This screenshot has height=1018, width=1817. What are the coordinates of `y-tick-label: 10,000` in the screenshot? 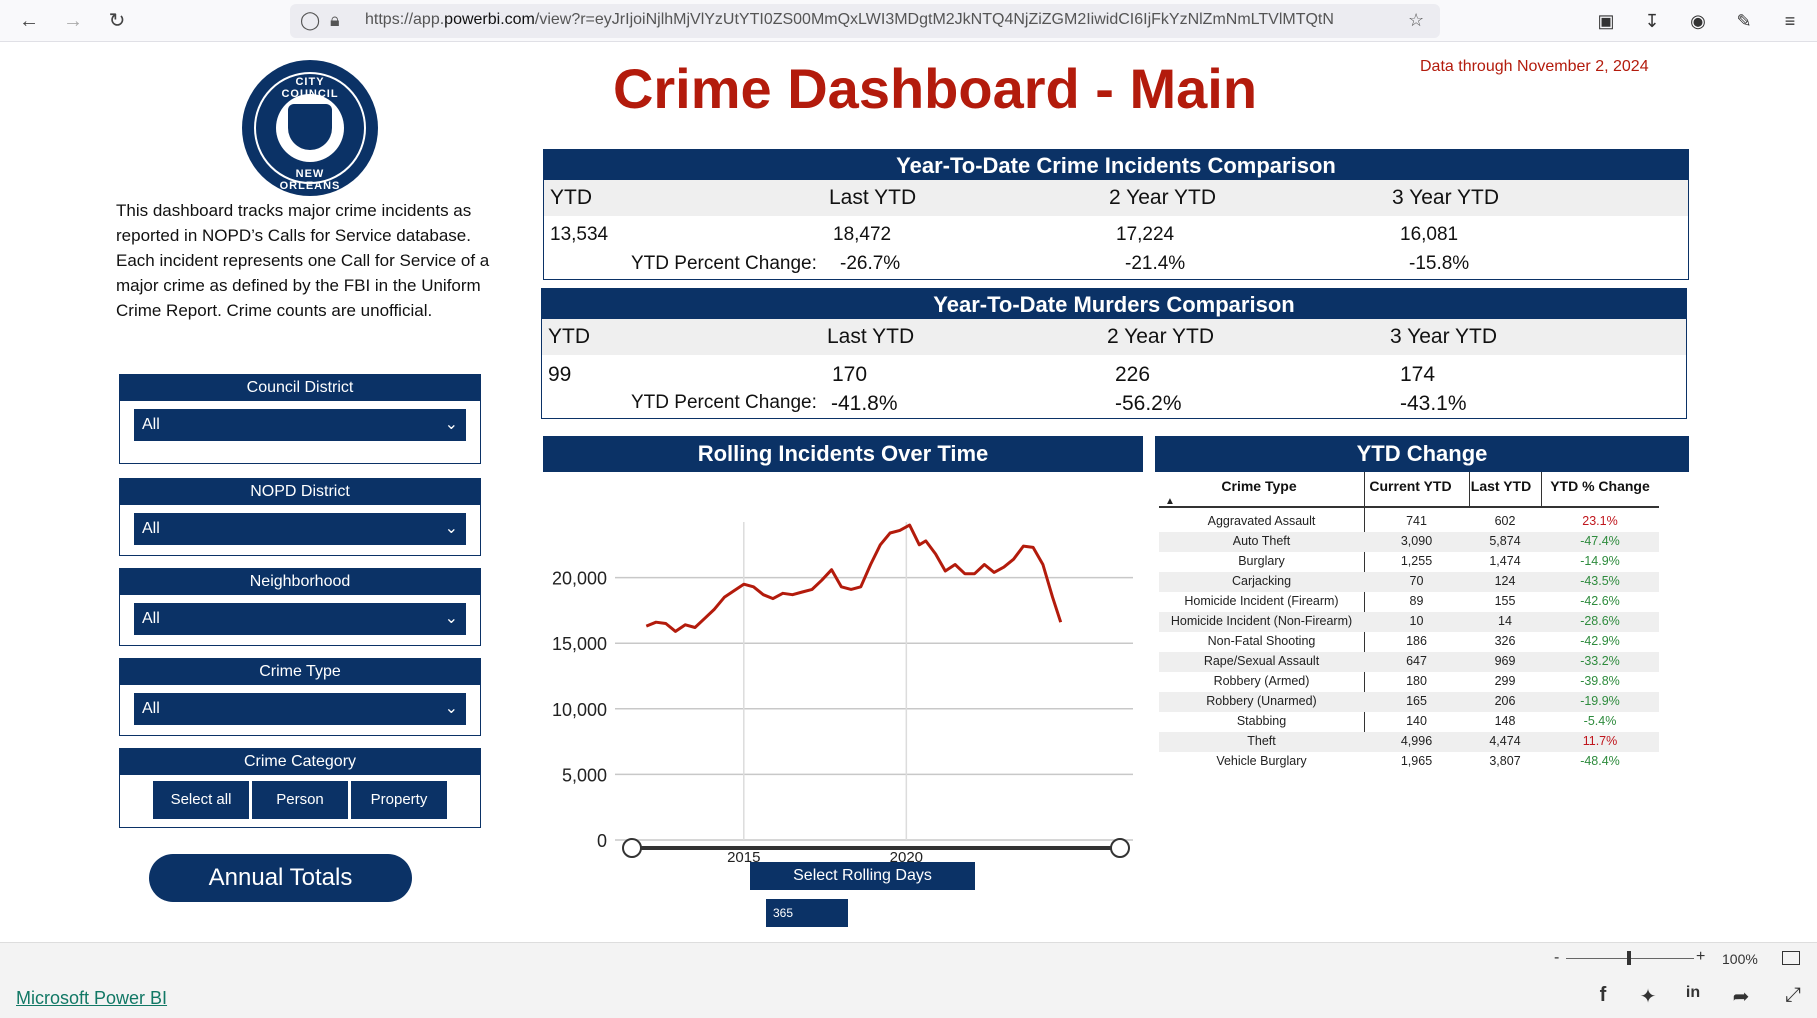 It's located at (579, 710).